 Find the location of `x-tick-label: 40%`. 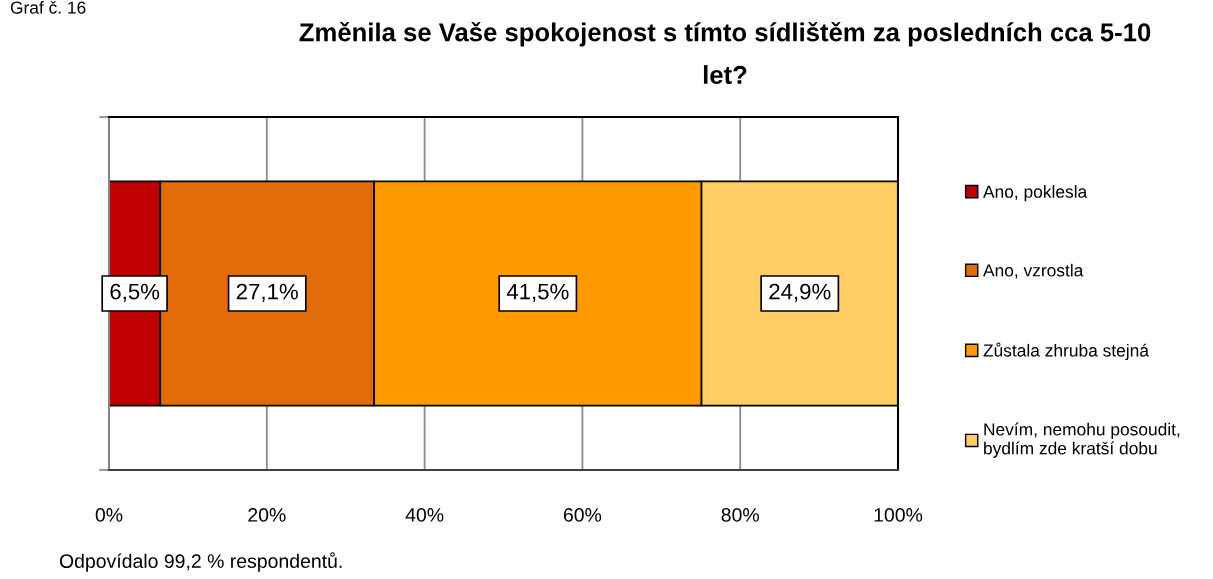

x-tick-label: 40% is located at coordinates (424, 515).